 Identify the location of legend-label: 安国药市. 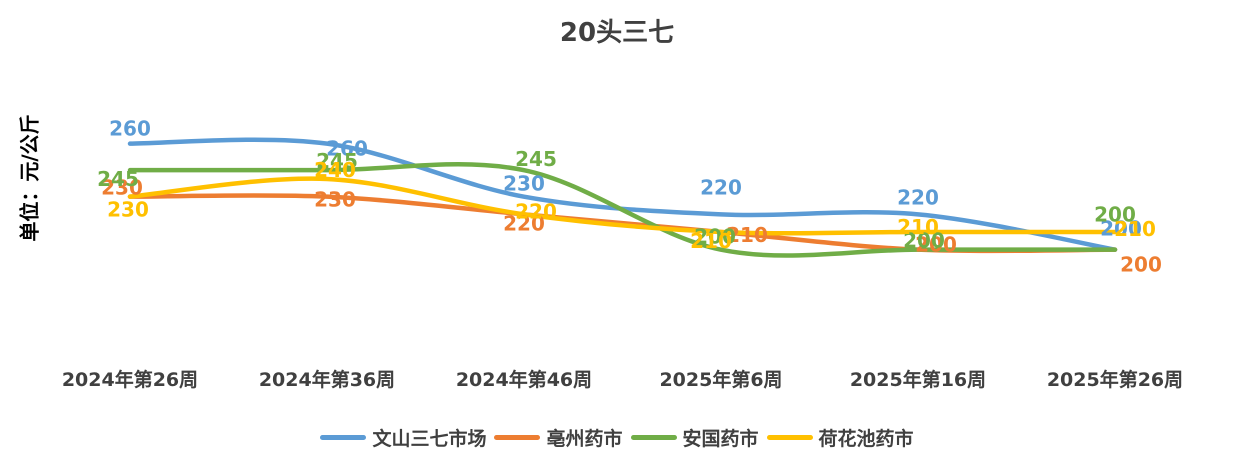
(720, 439).